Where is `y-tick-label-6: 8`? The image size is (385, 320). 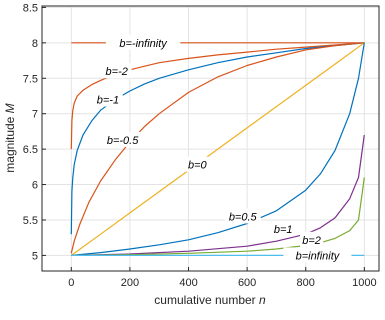 y-tick-label-6: 8 is located at coordinates (35, 44).